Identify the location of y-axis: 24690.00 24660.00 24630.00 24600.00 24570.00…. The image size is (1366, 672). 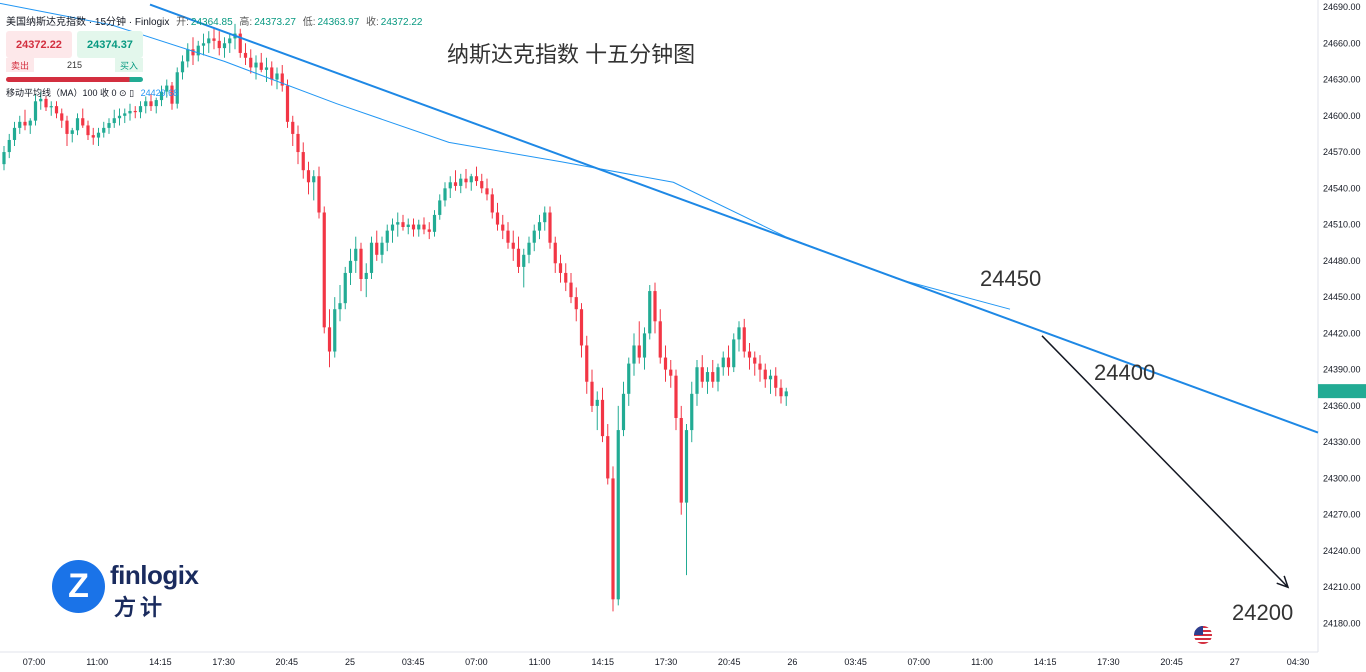
(1339, 326).